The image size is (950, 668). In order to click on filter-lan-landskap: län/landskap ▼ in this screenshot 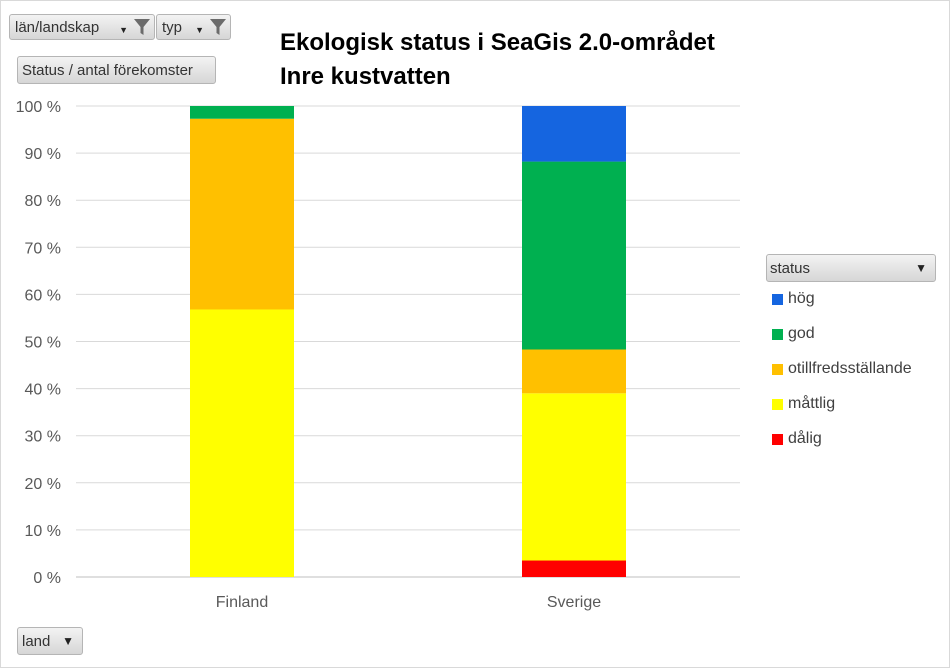, I will do `click(82, 27)`.